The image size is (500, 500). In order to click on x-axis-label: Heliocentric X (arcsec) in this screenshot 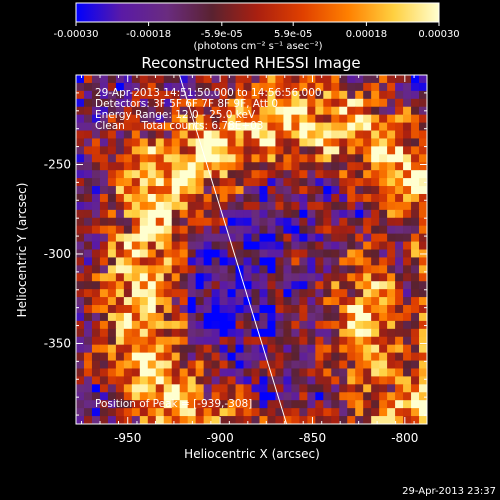, I will do `click(252, 454)`.